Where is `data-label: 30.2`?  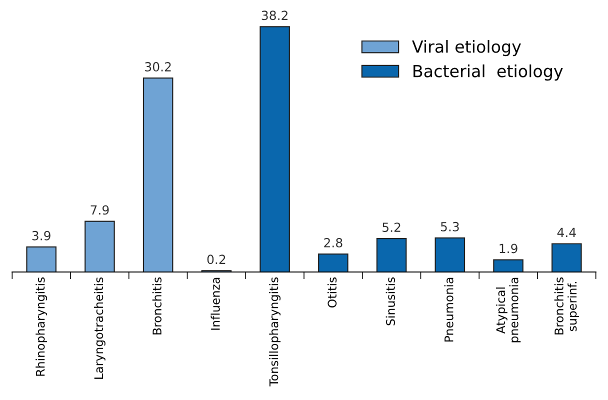
data-label: 30.2 is located at coordinates (158, 67).